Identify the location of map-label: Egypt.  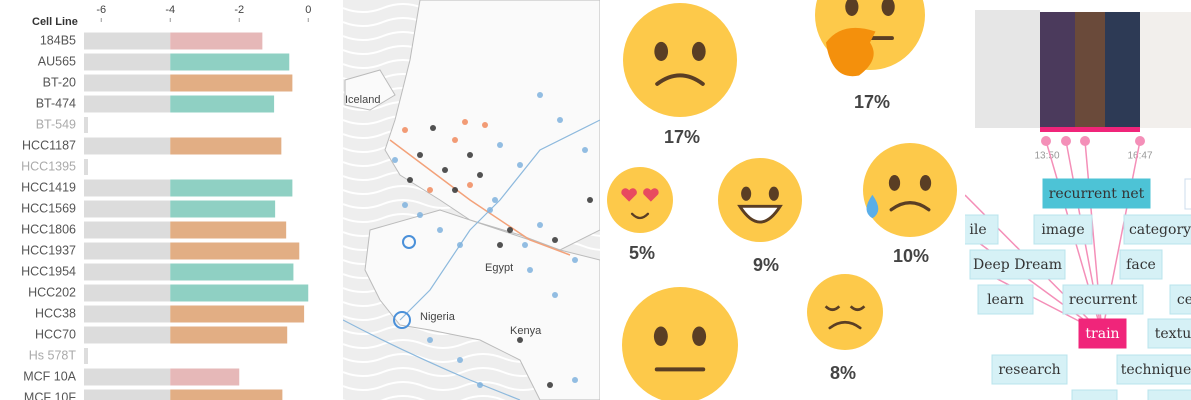
(499, 268).